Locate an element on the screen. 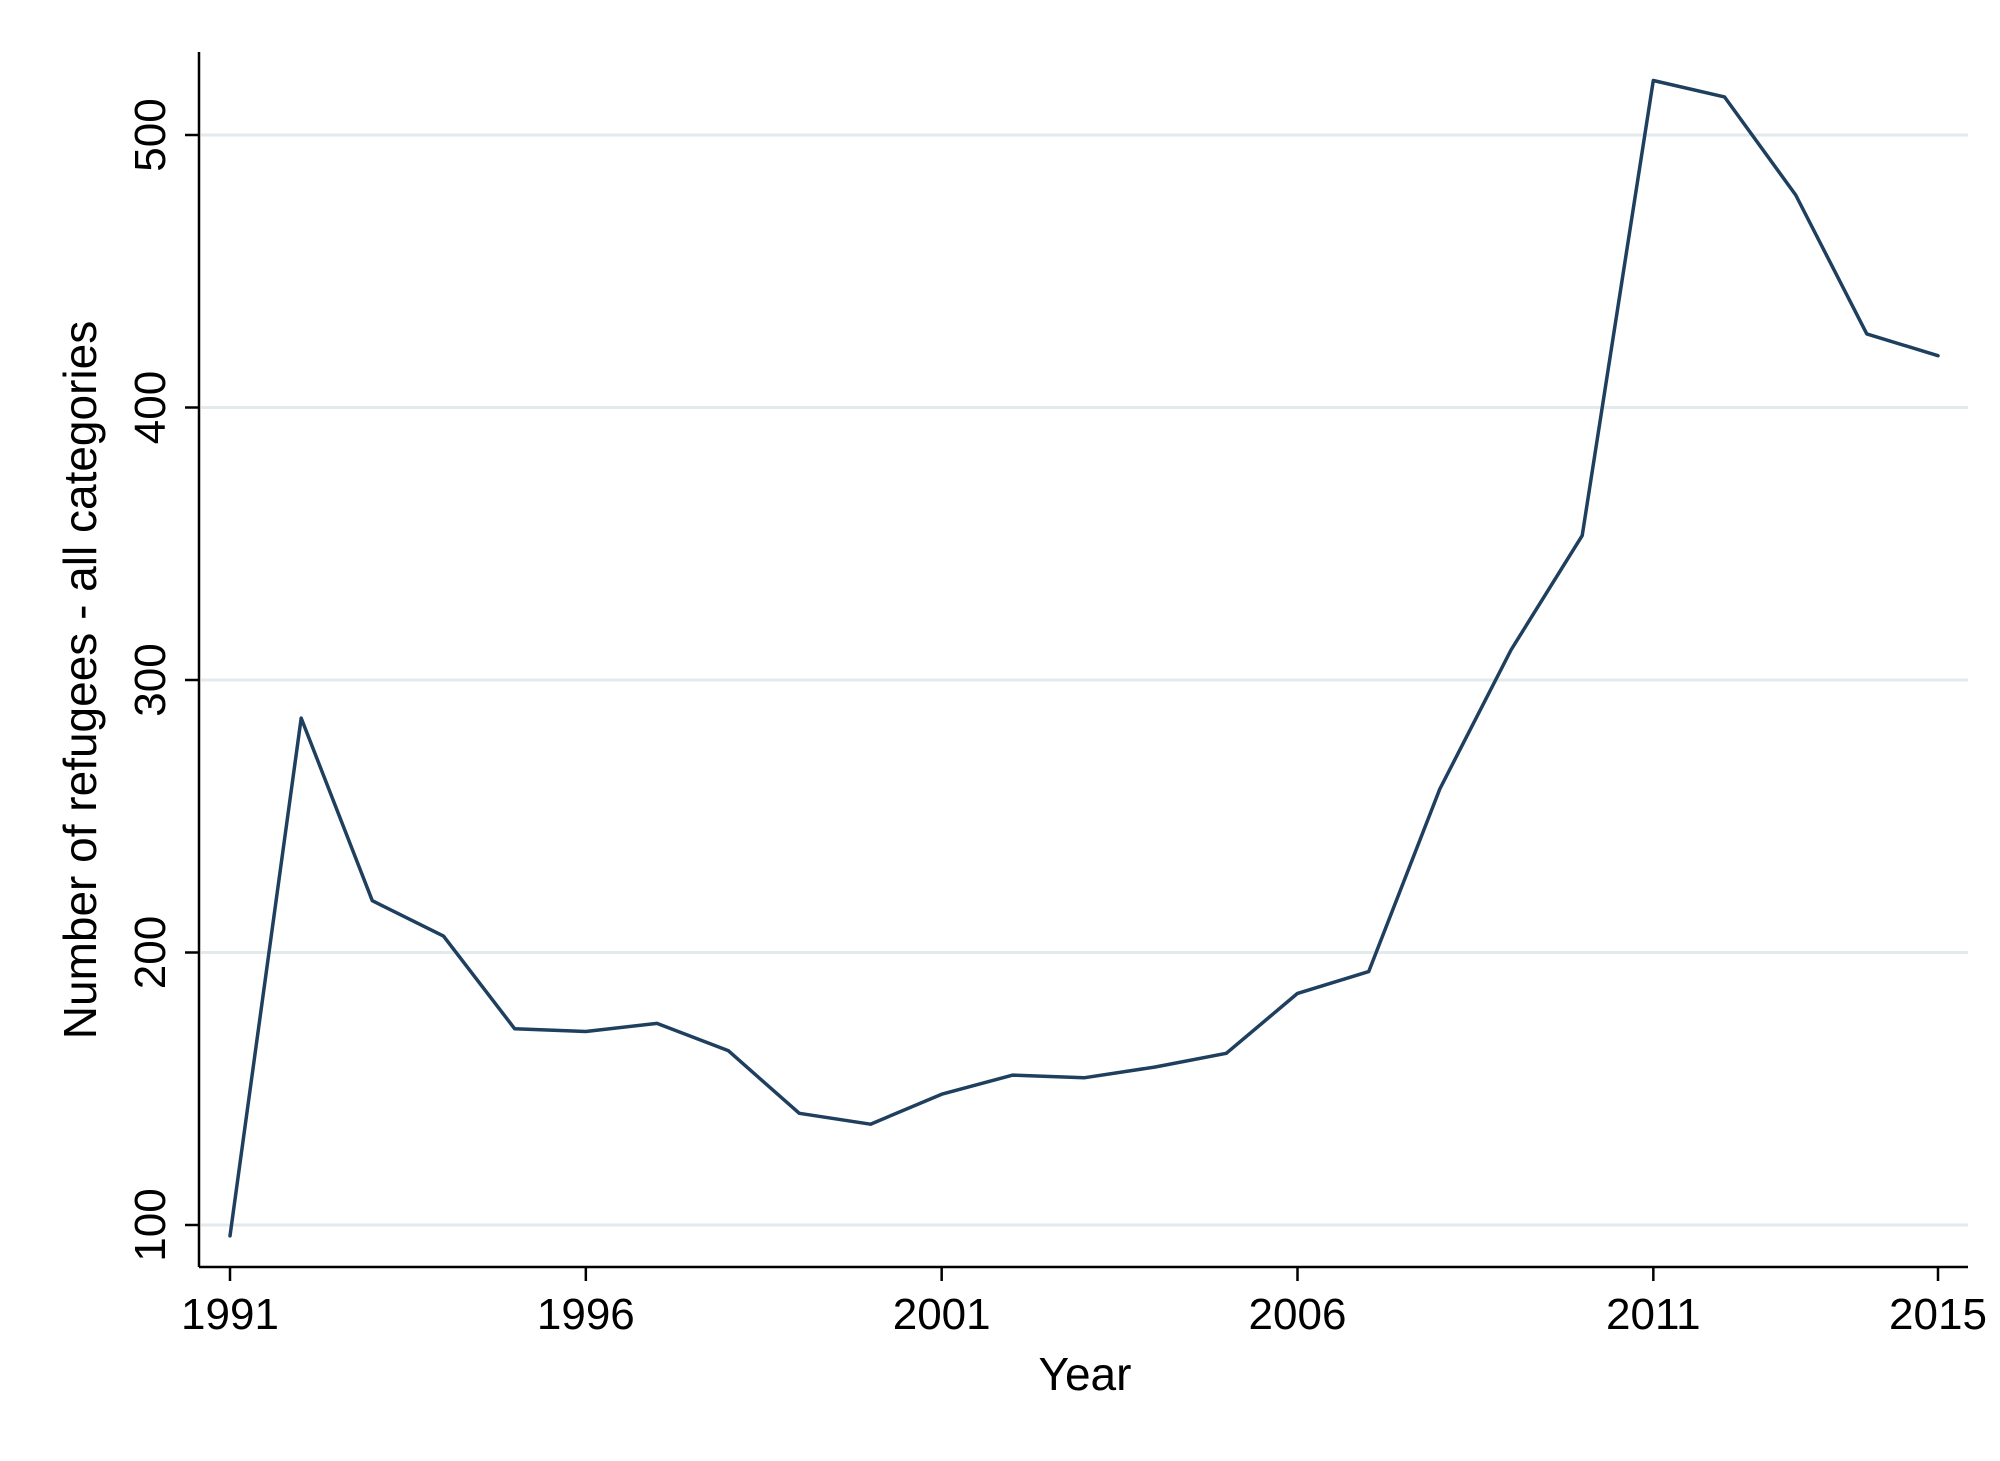 This screenshot has height=1461, width=2000. x-axis-title: Year is located at coordinates (1085, 1374).